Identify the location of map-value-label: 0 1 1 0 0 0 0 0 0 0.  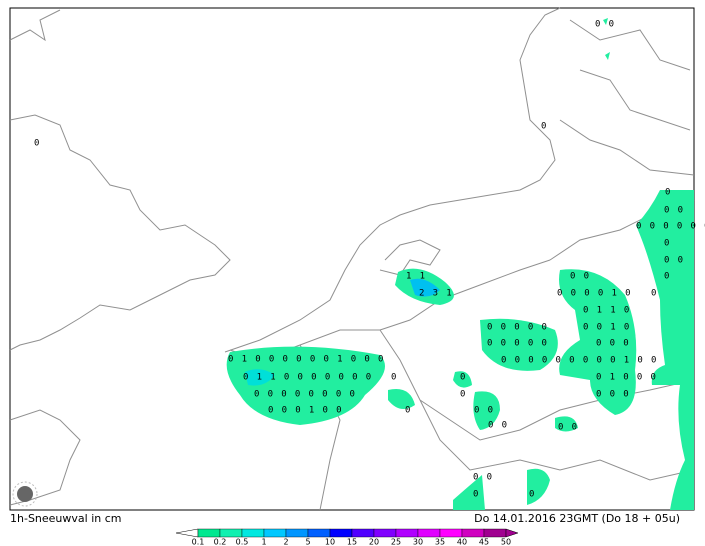
(308, 378).